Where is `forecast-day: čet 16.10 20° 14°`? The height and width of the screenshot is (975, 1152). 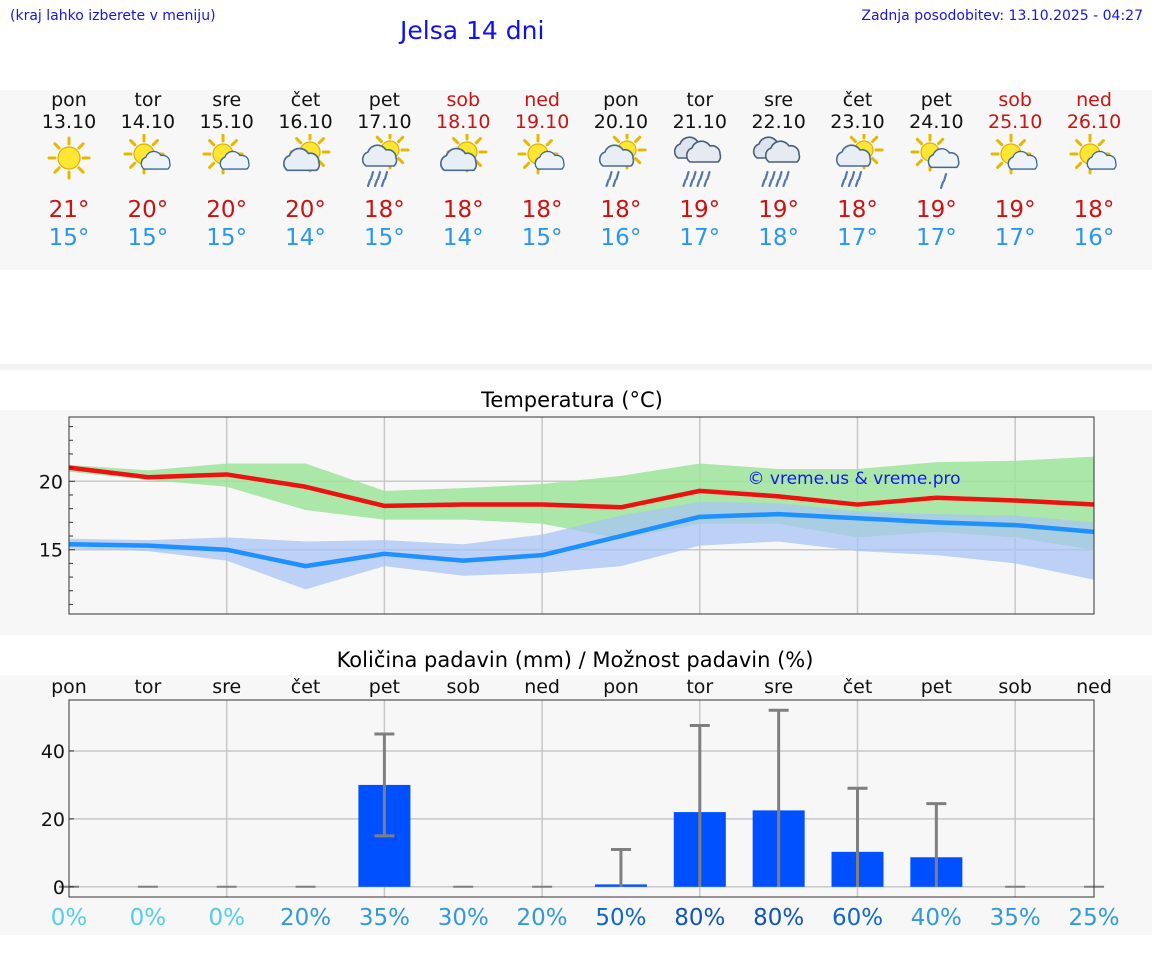
forecast-day: čet 16.10 20° 14° is located at coordinates (306, 171).